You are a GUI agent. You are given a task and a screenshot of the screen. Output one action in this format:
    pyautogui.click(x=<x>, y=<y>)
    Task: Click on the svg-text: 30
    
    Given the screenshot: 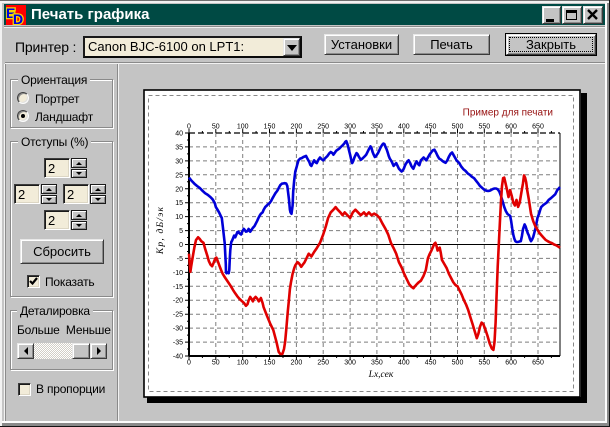 What is the action you would take?
    pyautogui.click(x=179, y=161)
    